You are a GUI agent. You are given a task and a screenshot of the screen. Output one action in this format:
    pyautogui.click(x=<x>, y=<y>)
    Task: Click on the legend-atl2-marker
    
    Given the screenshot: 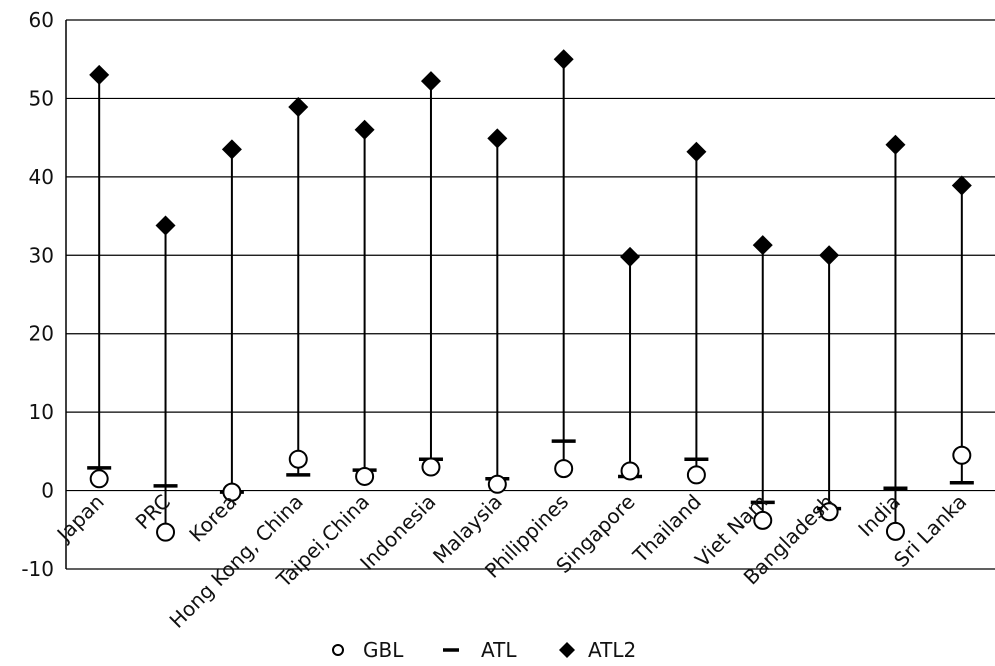 What is the action you would take?
    pyautogui.click(x=567, y=650)
    